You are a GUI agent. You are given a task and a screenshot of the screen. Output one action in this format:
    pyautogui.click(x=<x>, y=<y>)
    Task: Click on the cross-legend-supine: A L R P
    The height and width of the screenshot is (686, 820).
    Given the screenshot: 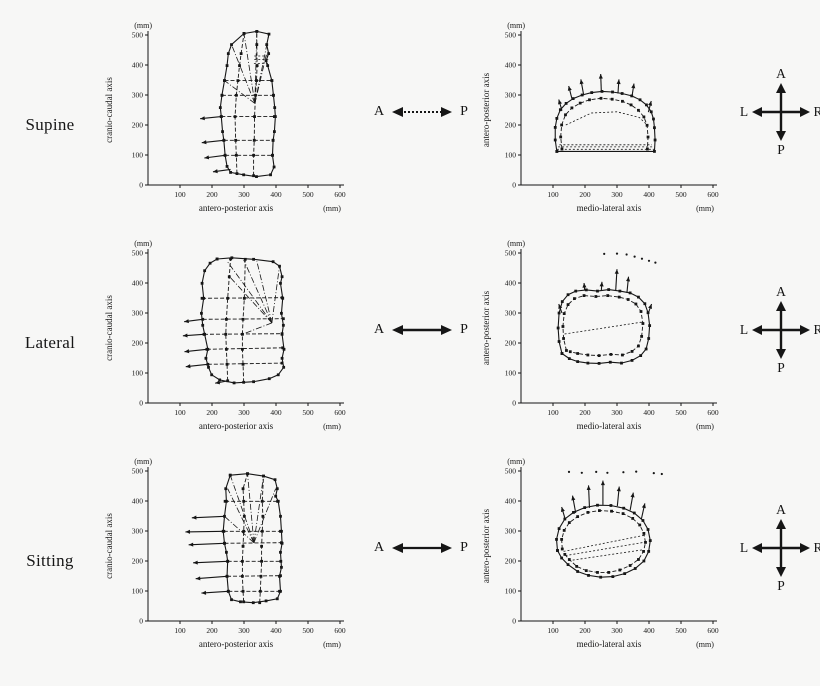 What is the action you would take?
    pyautogui.click(x=771, y=112)
    